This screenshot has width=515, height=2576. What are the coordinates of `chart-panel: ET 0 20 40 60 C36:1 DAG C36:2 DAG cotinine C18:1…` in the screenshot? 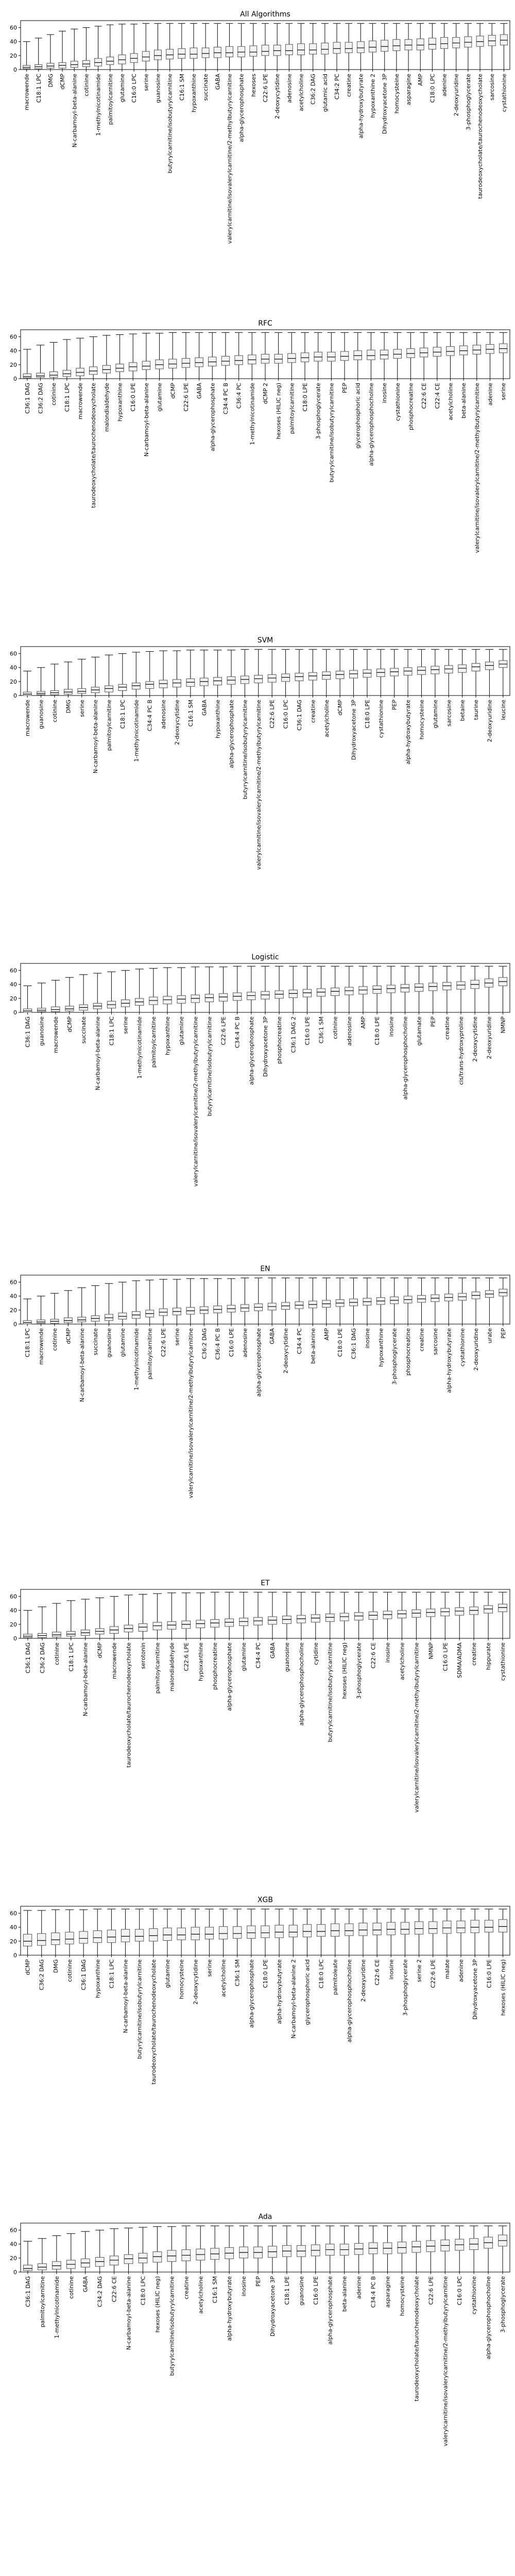 It's located at (260, 1695).